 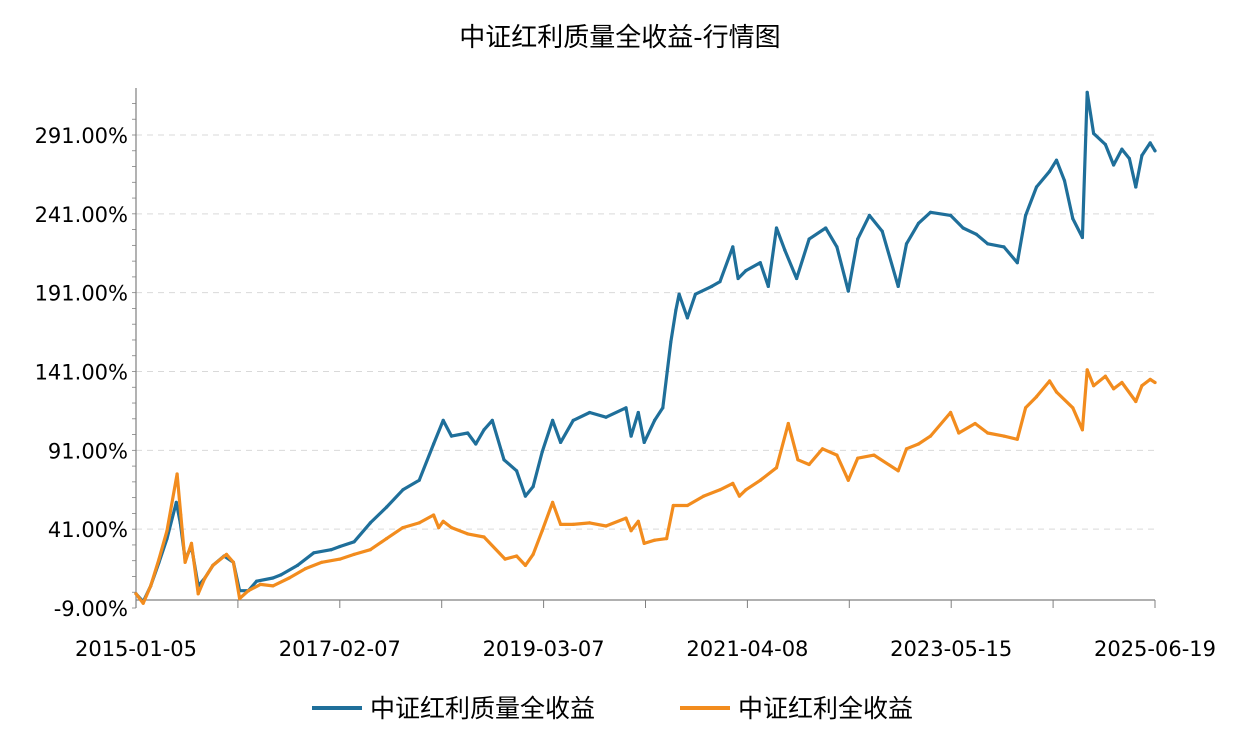 I want to click on legend: 中证红利质量全收益 中证红利全收益, so click(x=612, y=708).